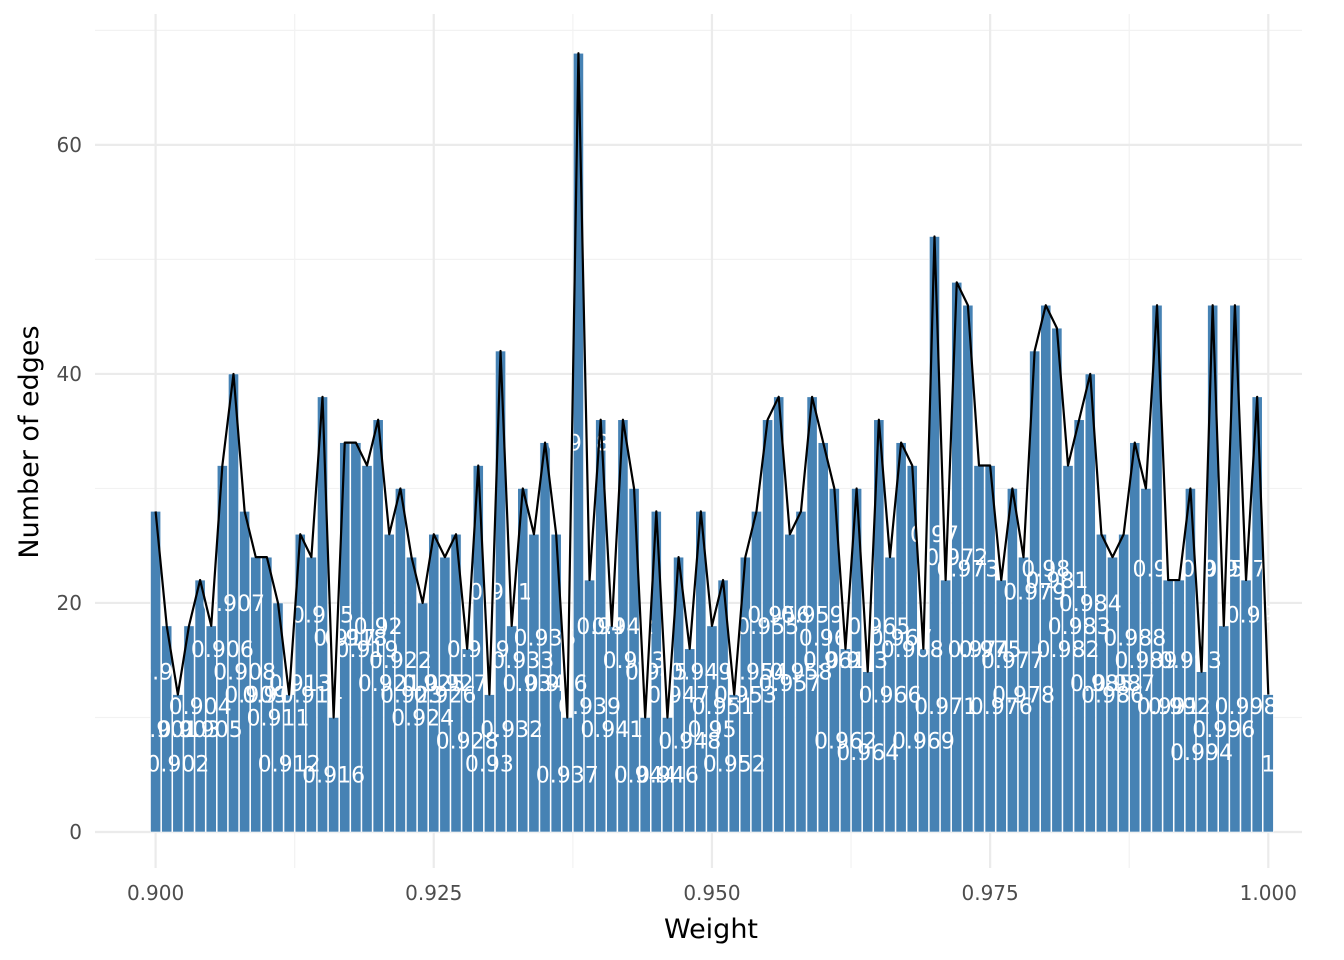 This screenshot has width=1344, height=960. I want to click on bar-label: 0.951, so click(723, 707).